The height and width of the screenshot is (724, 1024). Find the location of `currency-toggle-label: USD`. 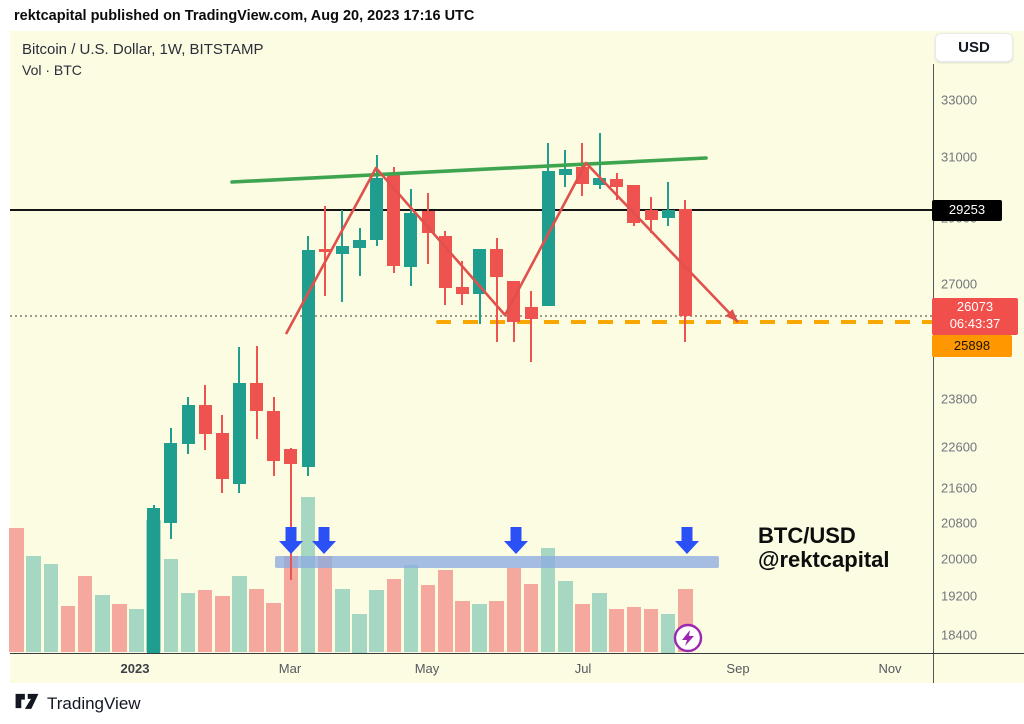

currency-toggle-label: USD is located at coordinates (974, 47).